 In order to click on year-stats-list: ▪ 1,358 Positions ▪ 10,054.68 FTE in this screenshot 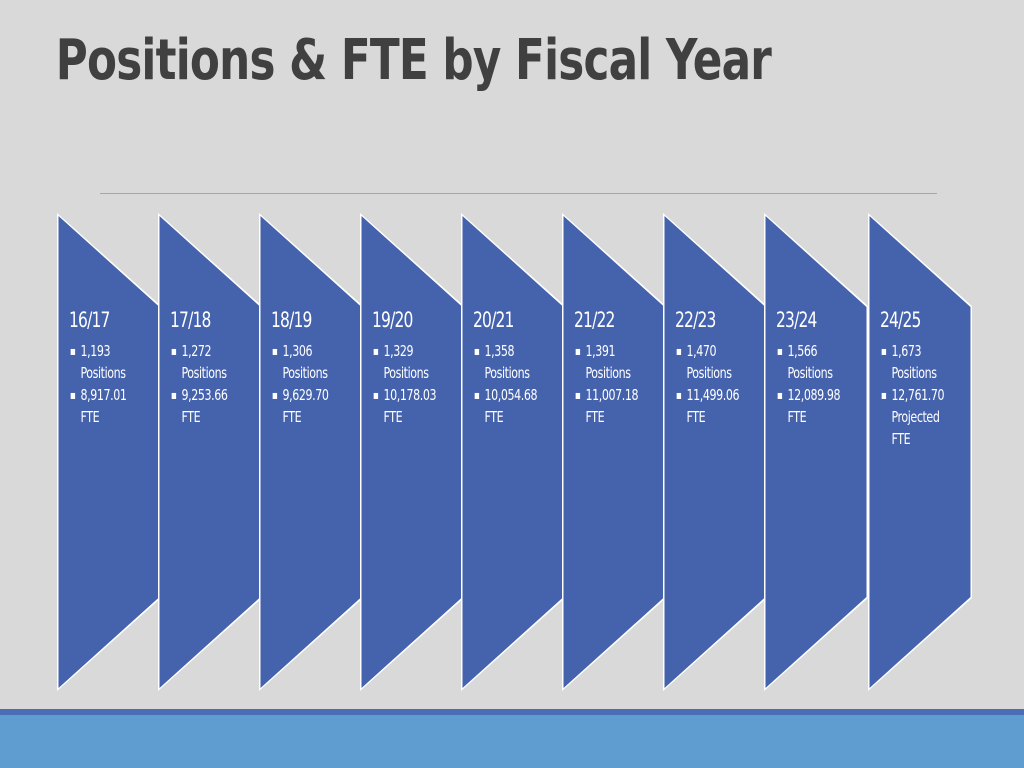, I will do `click(519, 384)`.